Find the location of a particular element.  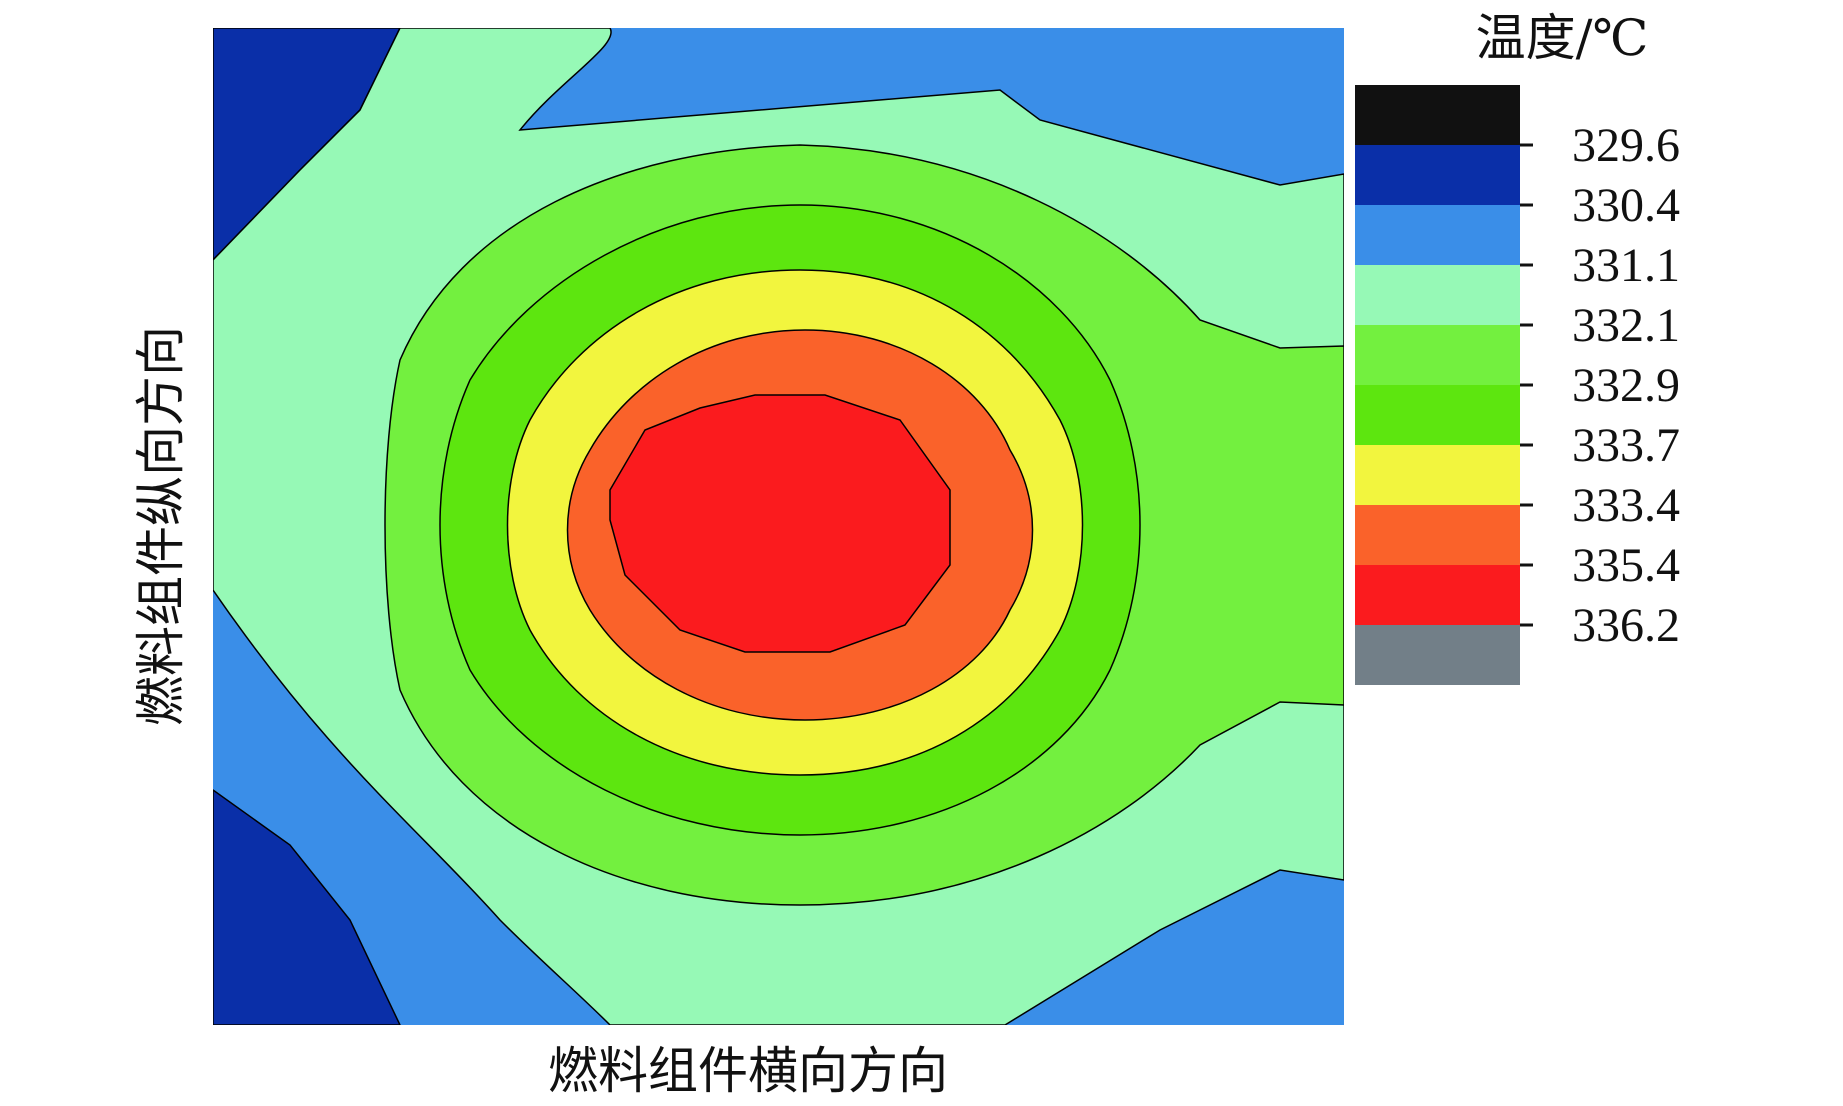

colorbar-title: 温度/℃ is located at coordinates (1562, 38).